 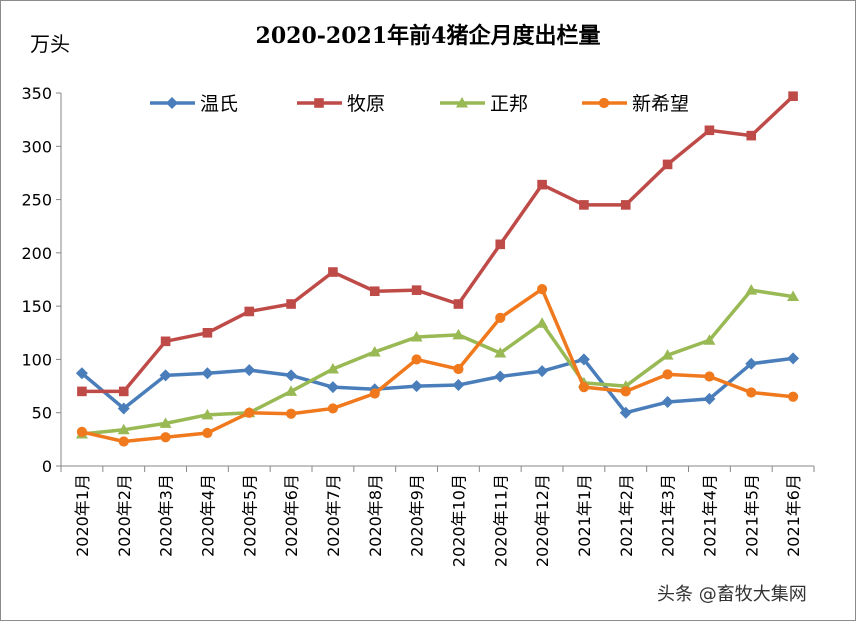 What do you see at coordinates (47, 466) in the screenshot?
I see `y-tick-label: 0` at bounding box center [47, 466].